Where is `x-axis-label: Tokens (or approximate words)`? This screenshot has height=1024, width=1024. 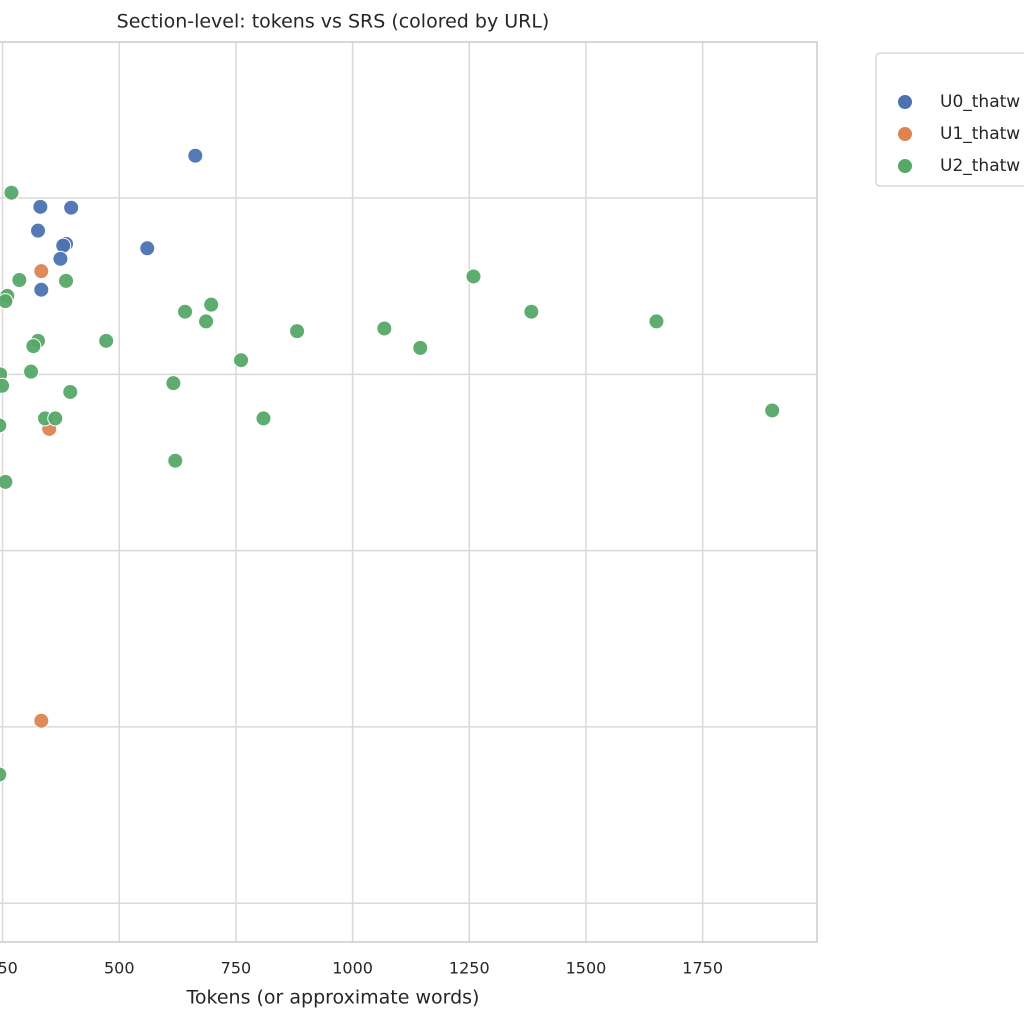 x-axis-label: Tokens (or approximate words) is located at coordinates (333, 998).